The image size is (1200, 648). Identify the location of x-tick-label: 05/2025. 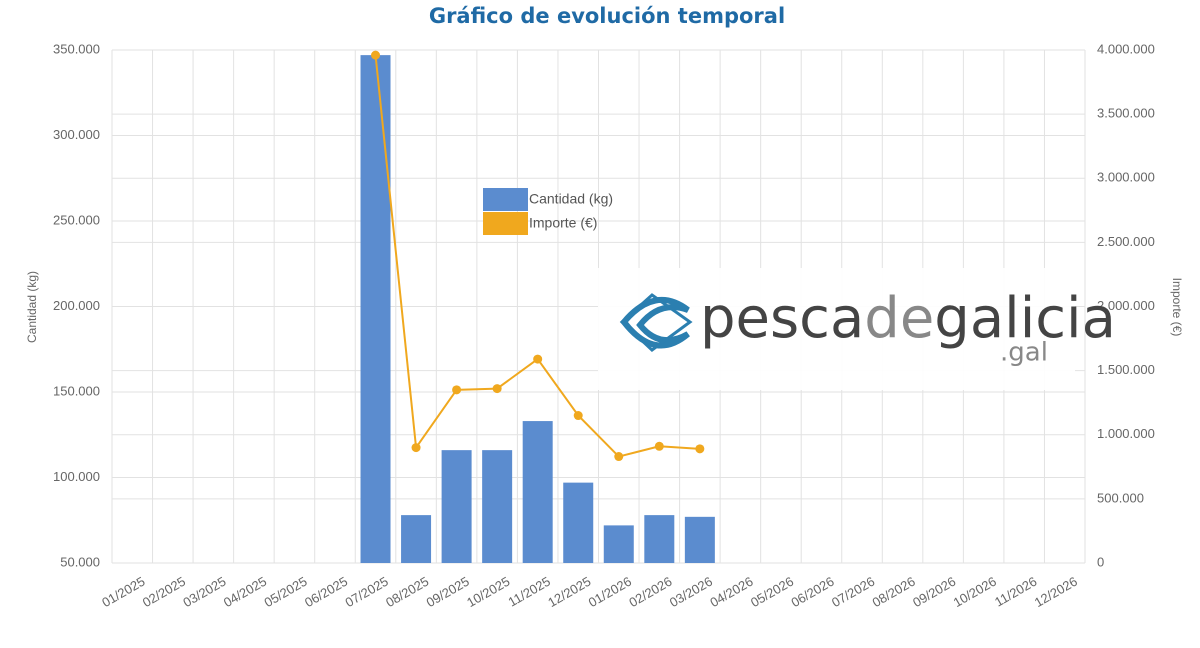
(285, 592).